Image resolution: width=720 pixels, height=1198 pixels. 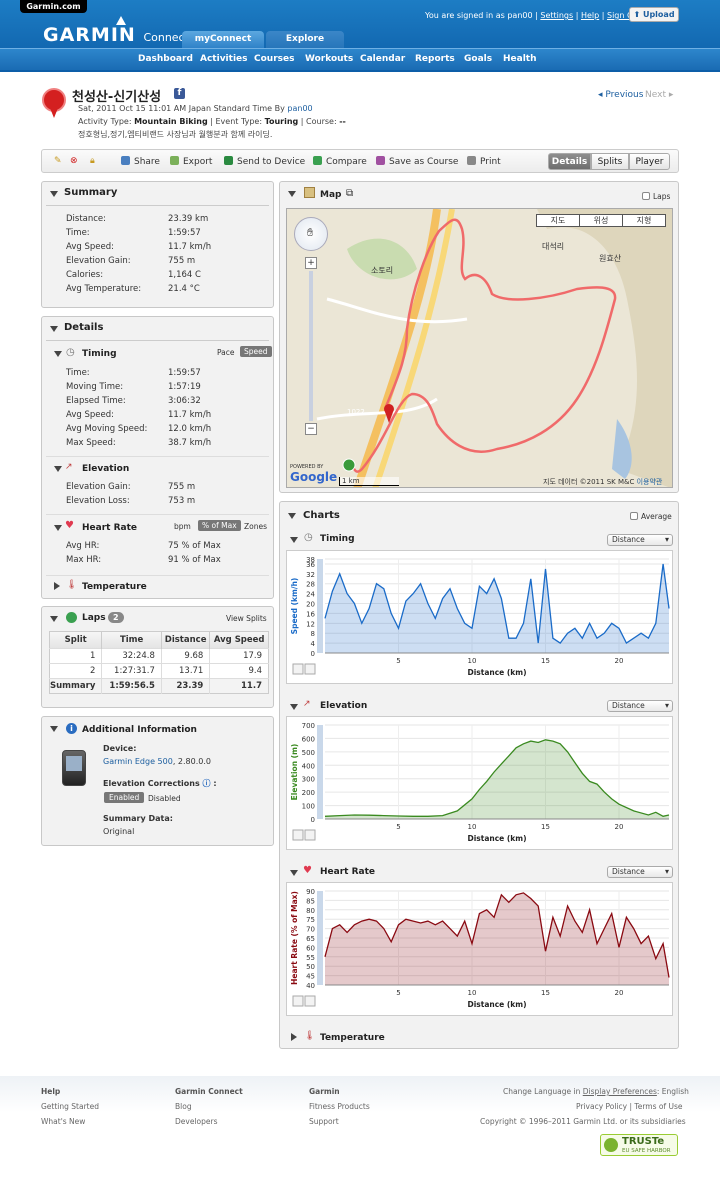 What do you see at coordinates (610, 161) in the screenshot?
I see `view-splits-button: Splits` at bounding box center [610, 161].